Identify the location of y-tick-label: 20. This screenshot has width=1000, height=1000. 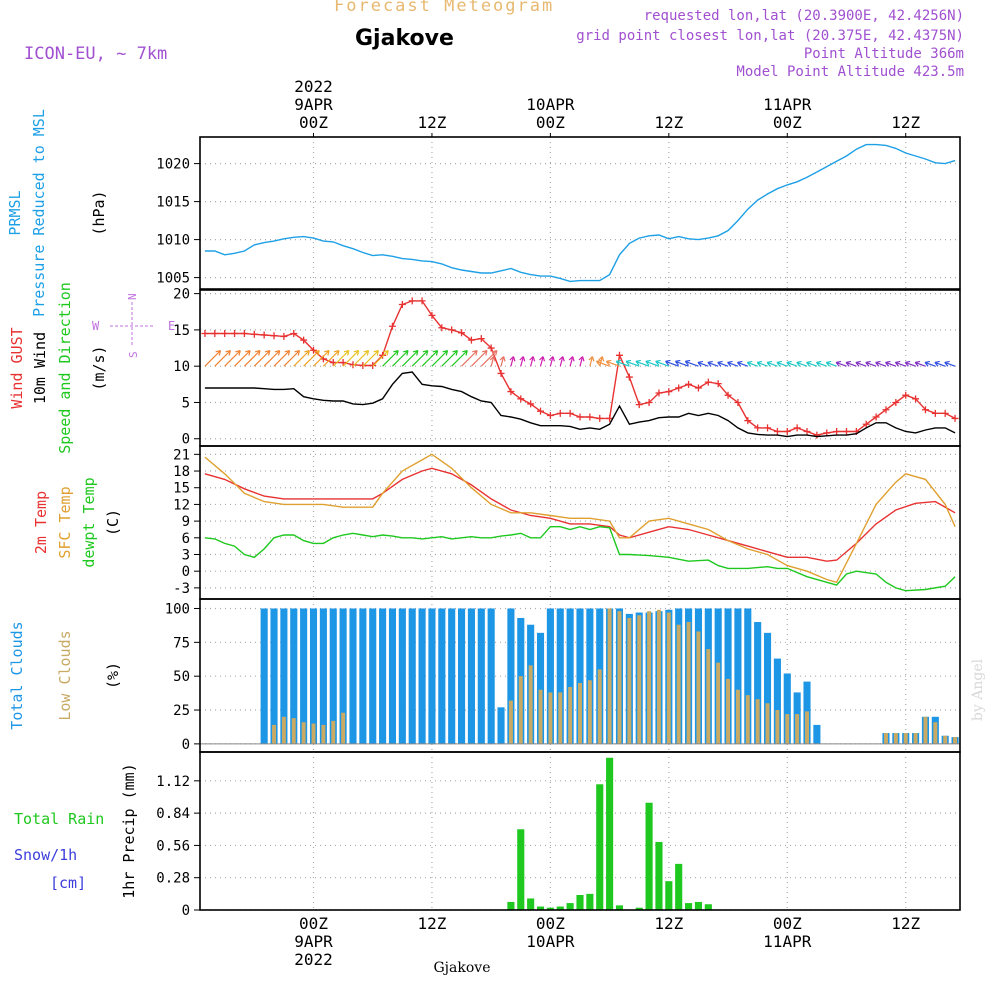
(181, 295).